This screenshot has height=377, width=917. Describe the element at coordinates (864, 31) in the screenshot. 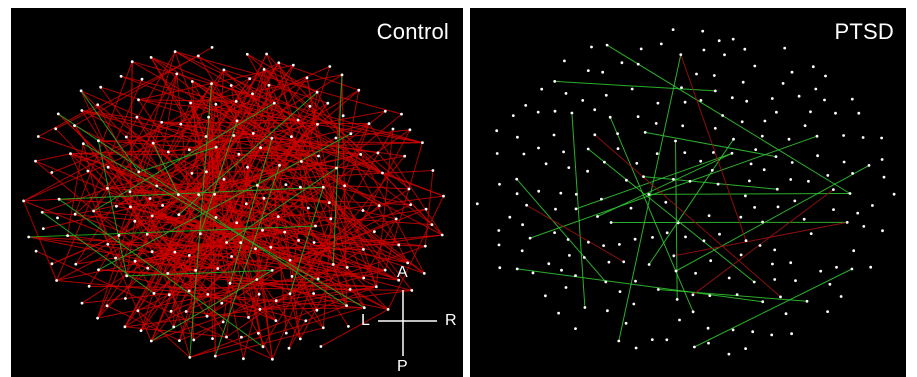

I see `ptsd-panel-title: PTSD` at that location.